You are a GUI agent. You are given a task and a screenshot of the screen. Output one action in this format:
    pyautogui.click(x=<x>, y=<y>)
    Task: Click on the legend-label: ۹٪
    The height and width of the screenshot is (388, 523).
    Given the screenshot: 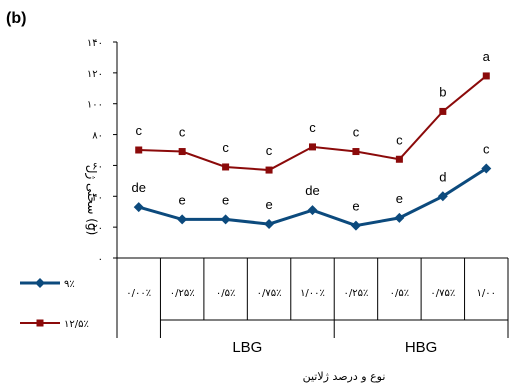 What is the action you would take?
    pyautogui.click(x=69, y=284)
    